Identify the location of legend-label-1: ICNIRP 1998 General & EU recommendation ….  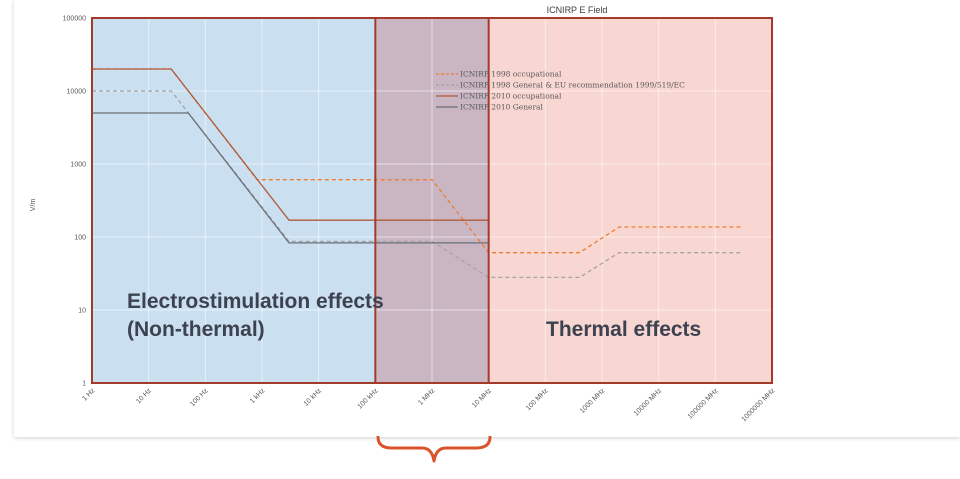
(572, 85).